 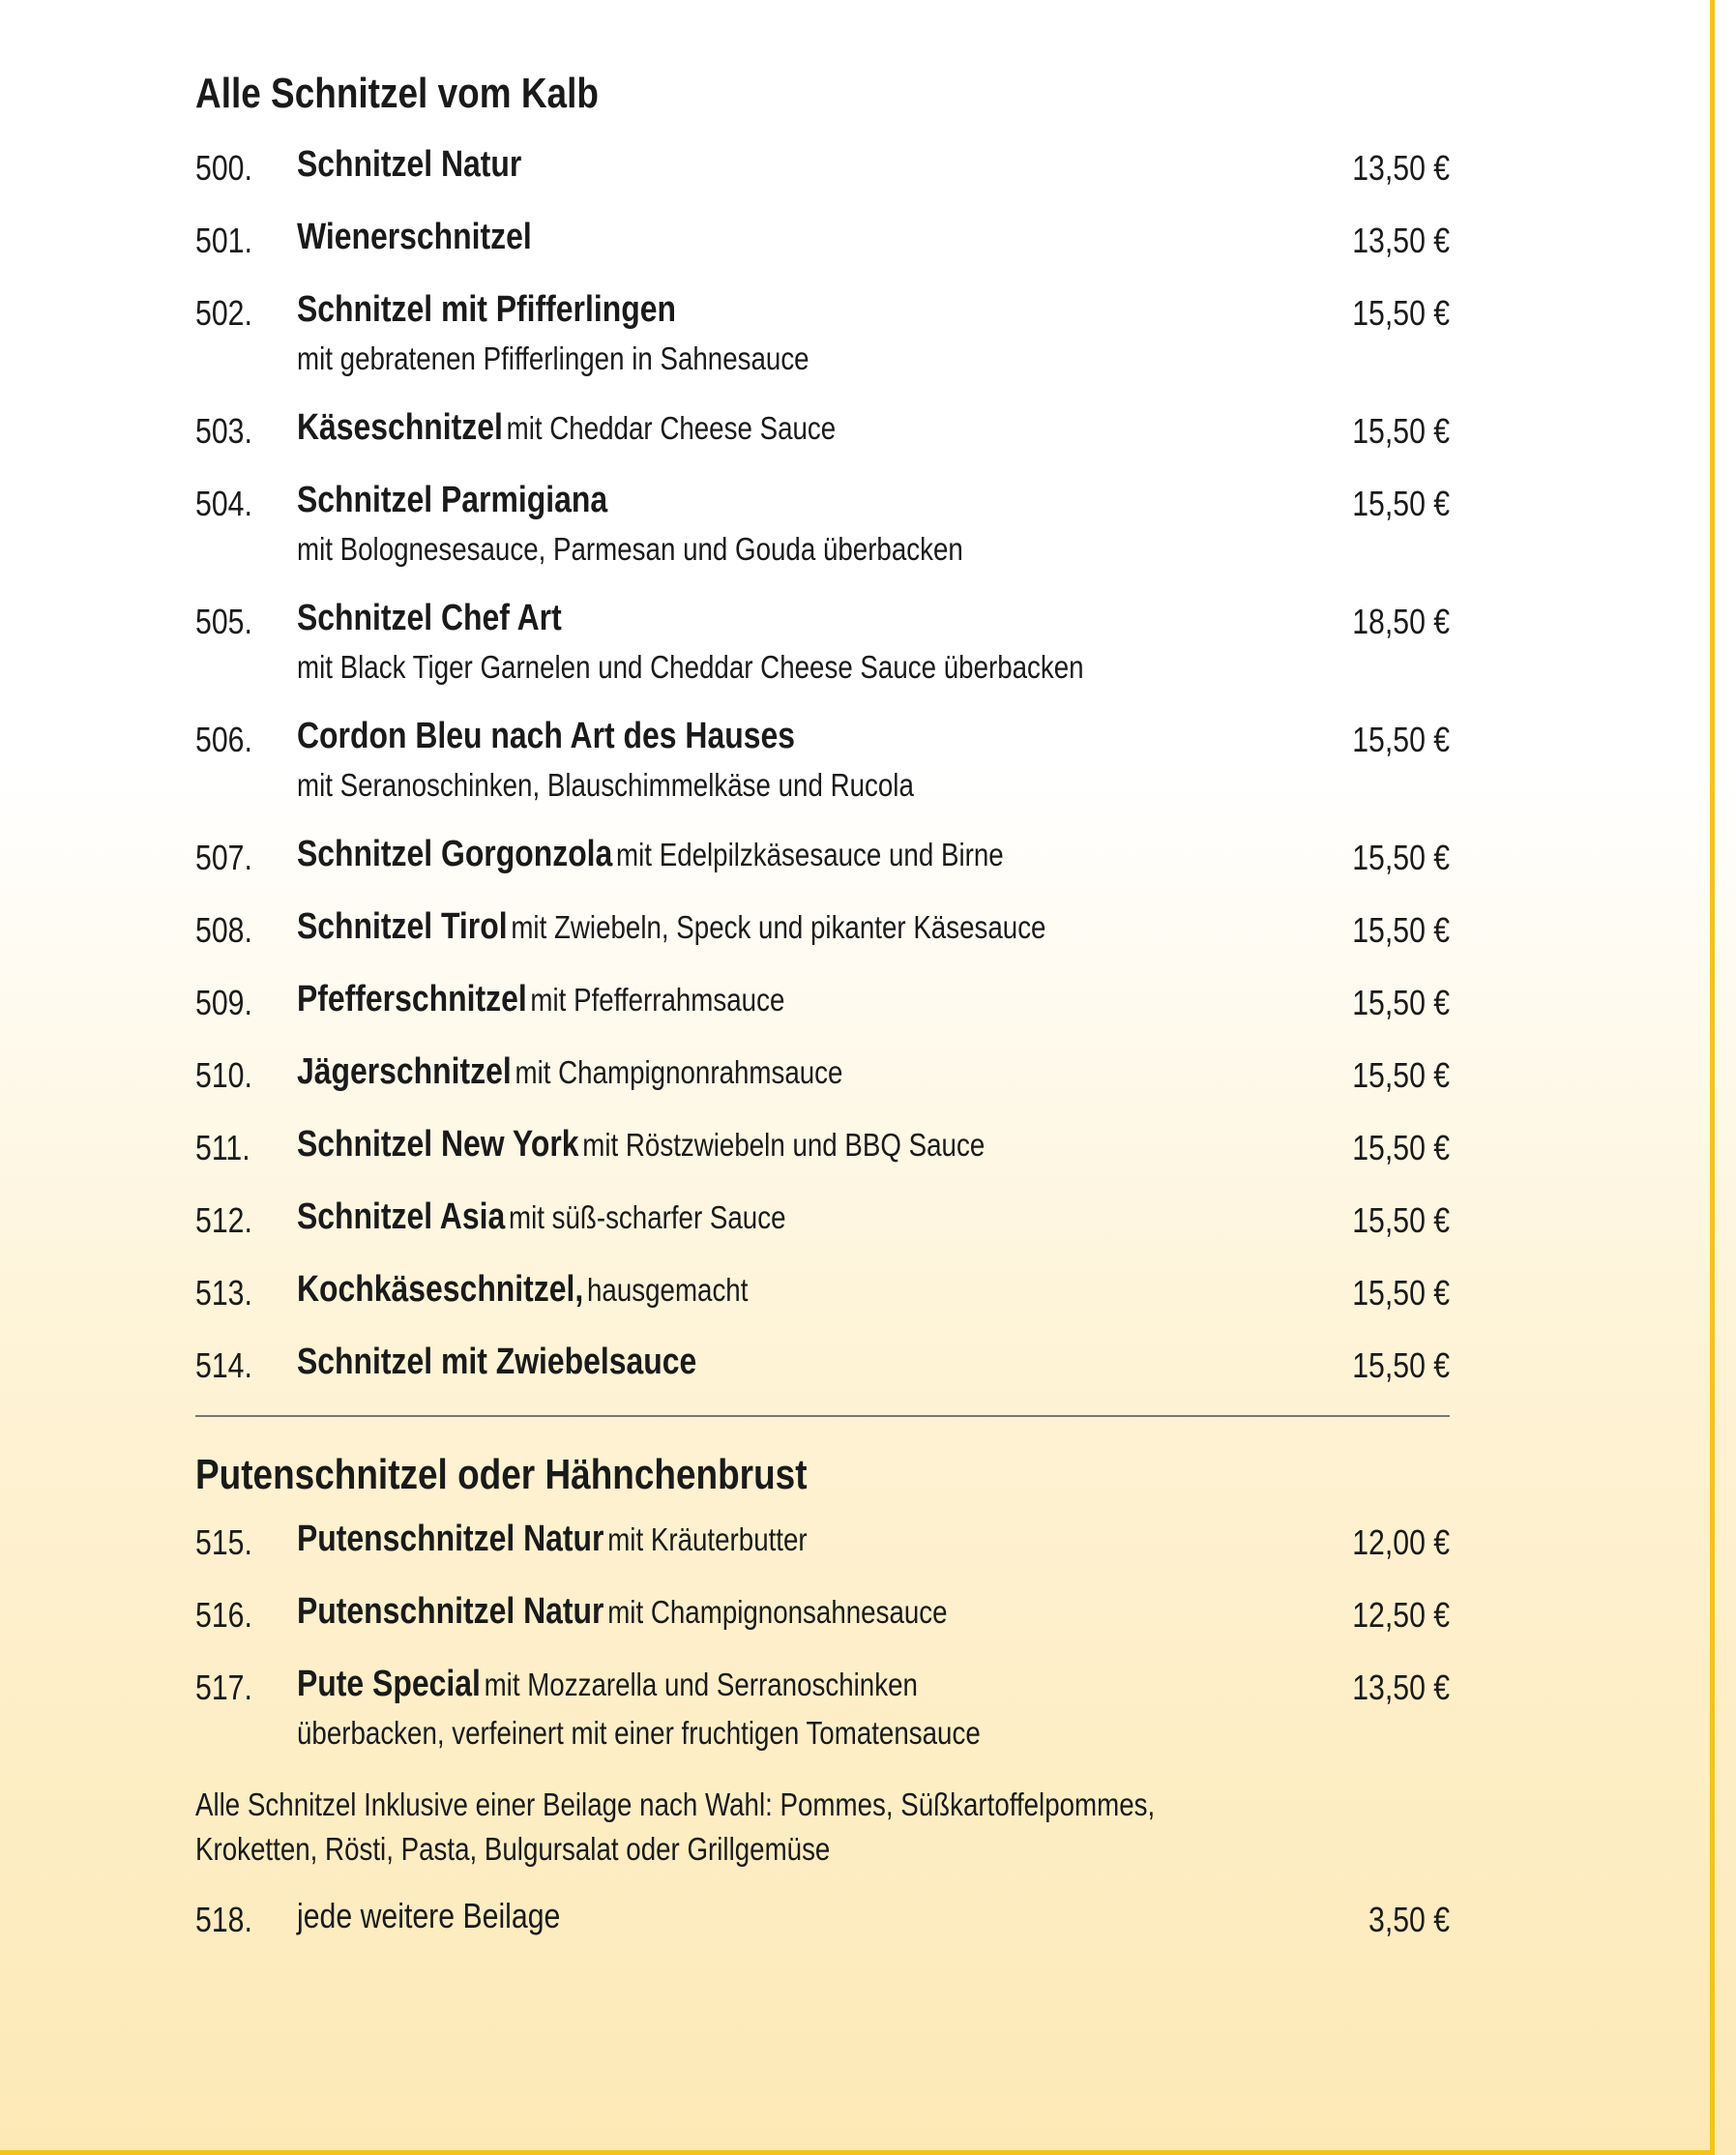 I want to click on menu-item: 514. Schnitzel mit Zwiebelsauce 15,50 €, so click(x=822, y=1364).